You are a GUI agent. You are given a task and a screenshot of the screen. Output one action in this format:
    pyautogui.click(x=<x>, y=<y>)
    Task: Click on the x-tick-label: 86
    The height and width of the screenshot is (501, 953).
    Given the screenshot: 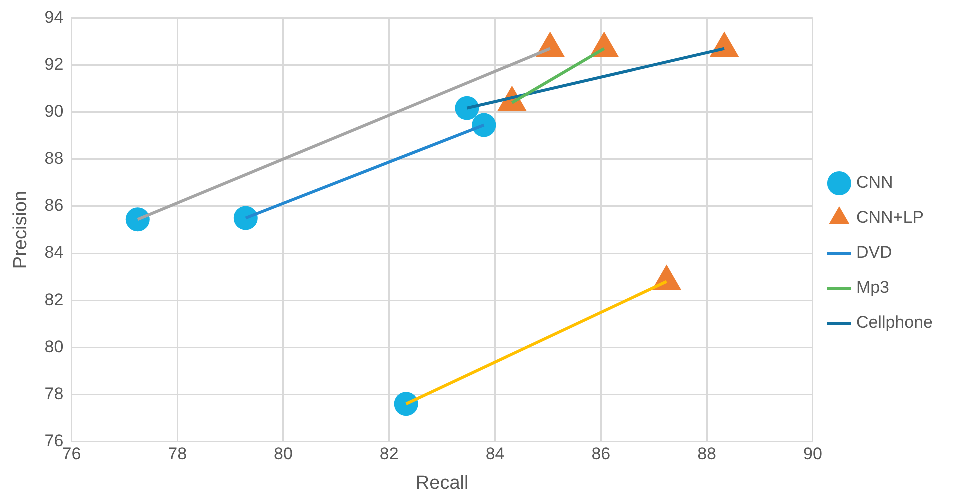 What is the action you would take?
    pyautogui.click(x=601, y=454)
    